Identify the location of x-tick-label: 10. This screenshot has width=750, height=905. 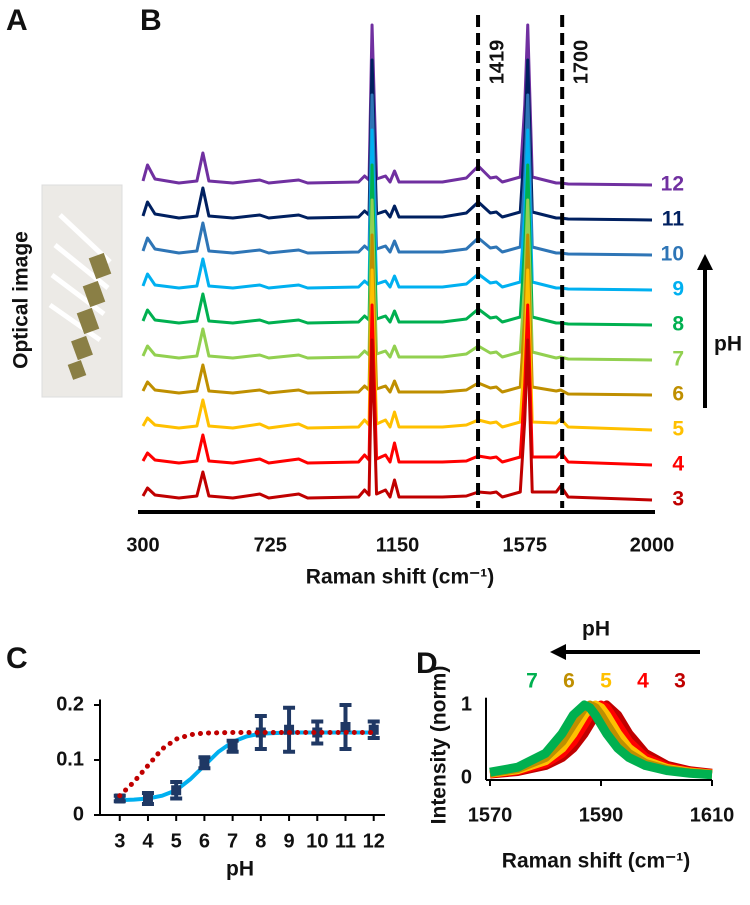
(317, 841).